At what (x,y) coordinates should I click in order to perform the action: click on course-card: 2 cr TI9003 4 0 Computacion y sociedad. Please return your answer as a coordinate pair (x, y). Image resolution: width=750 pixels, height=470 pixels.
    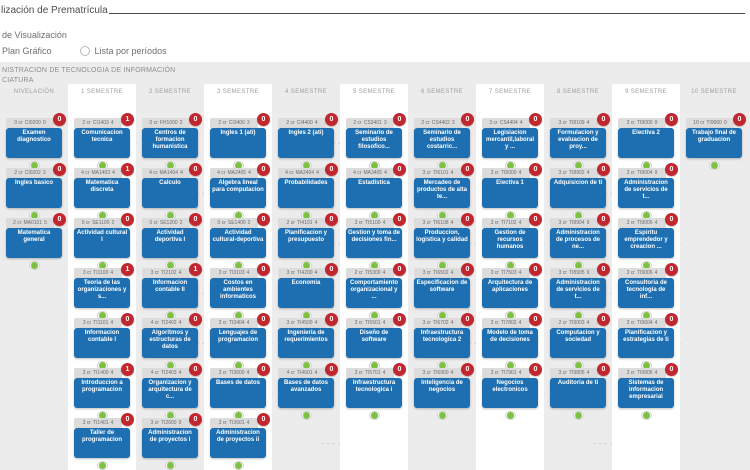
    Looking at the image, I should click on (580, 335).